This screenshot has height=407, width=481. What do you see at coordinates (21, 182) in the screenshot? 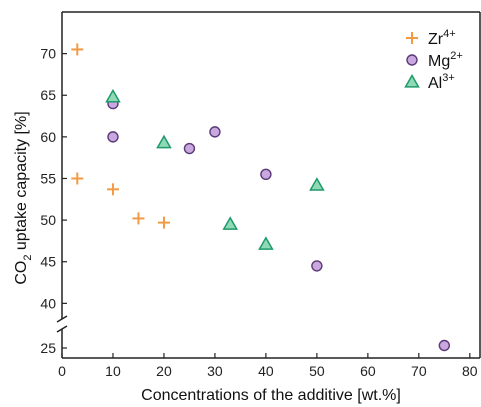
I see `y-axis-label-part2: uptake capacity [%]` at bounding box center [21, 182].